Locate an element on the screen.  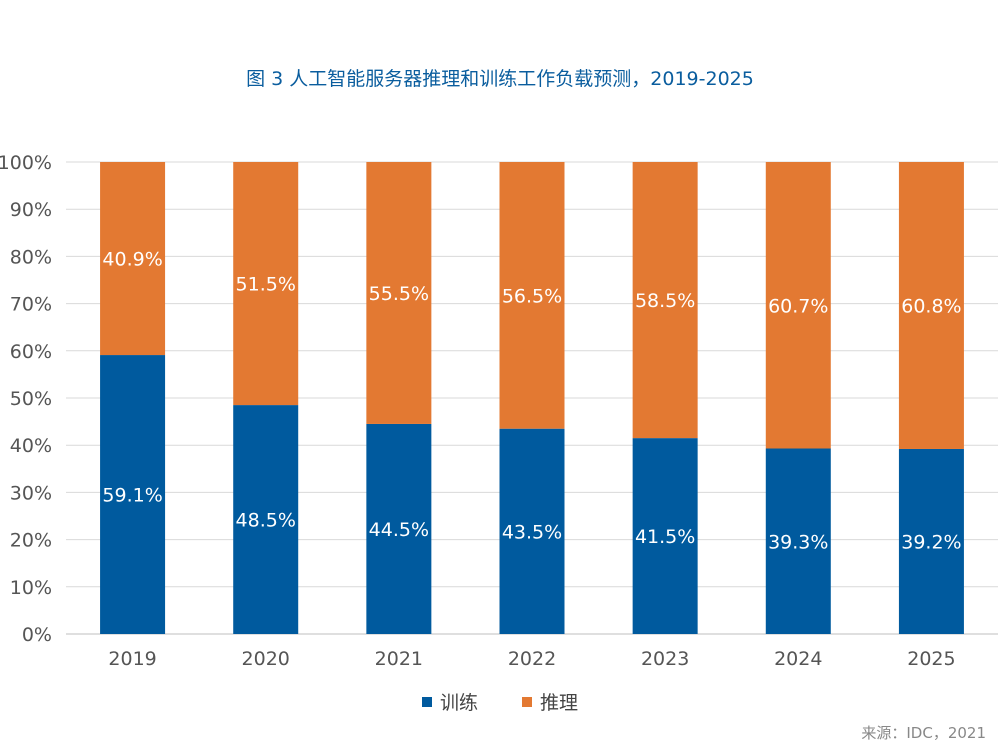
x-tick-label: 2024 is located at coordinates (798, 659).